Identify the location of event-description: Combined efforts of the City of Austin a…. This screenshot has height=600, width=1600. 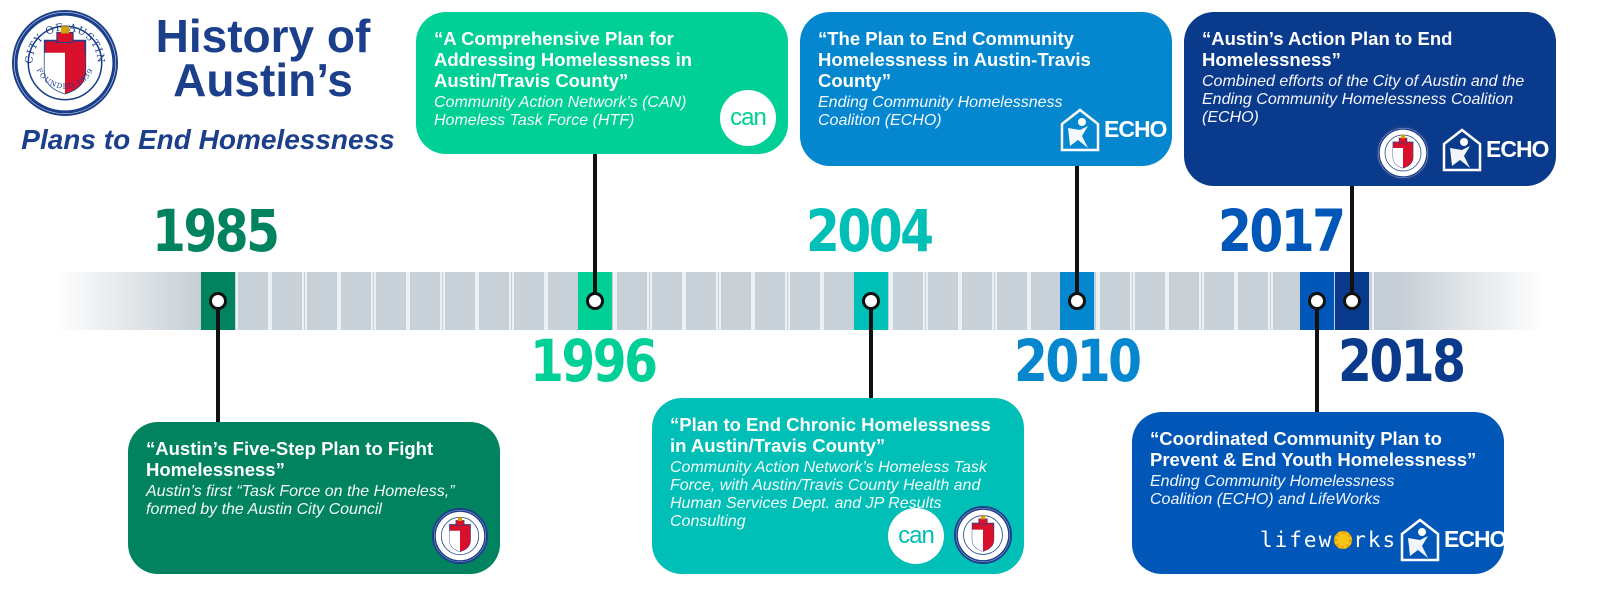
(1363, 99).